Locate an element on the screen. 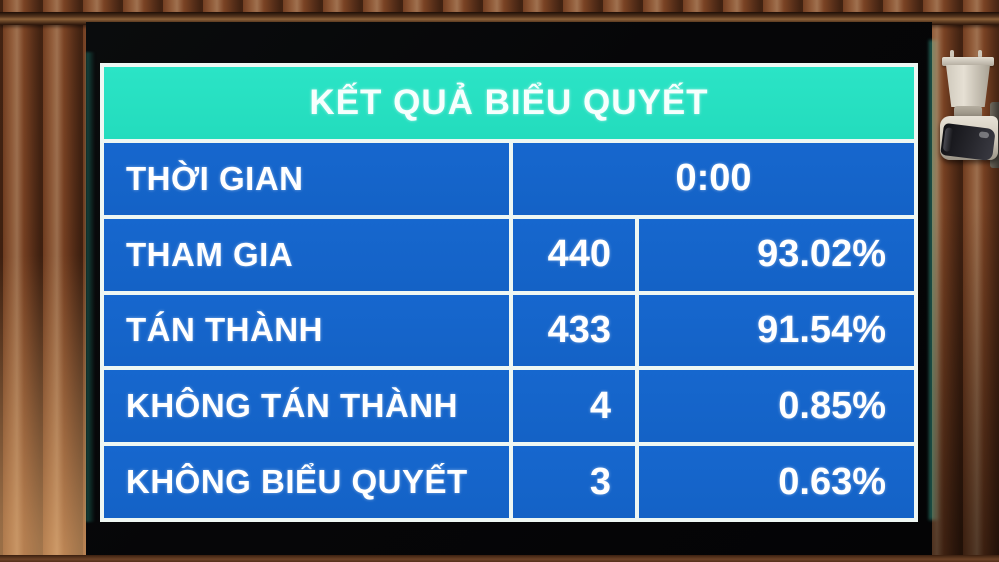 Image resolution: width=999 pixels, height=562 pixels. row-disapprove: KHÔNG TÁN THÀNH 4 0.85% is located at coordinates (509, 406).